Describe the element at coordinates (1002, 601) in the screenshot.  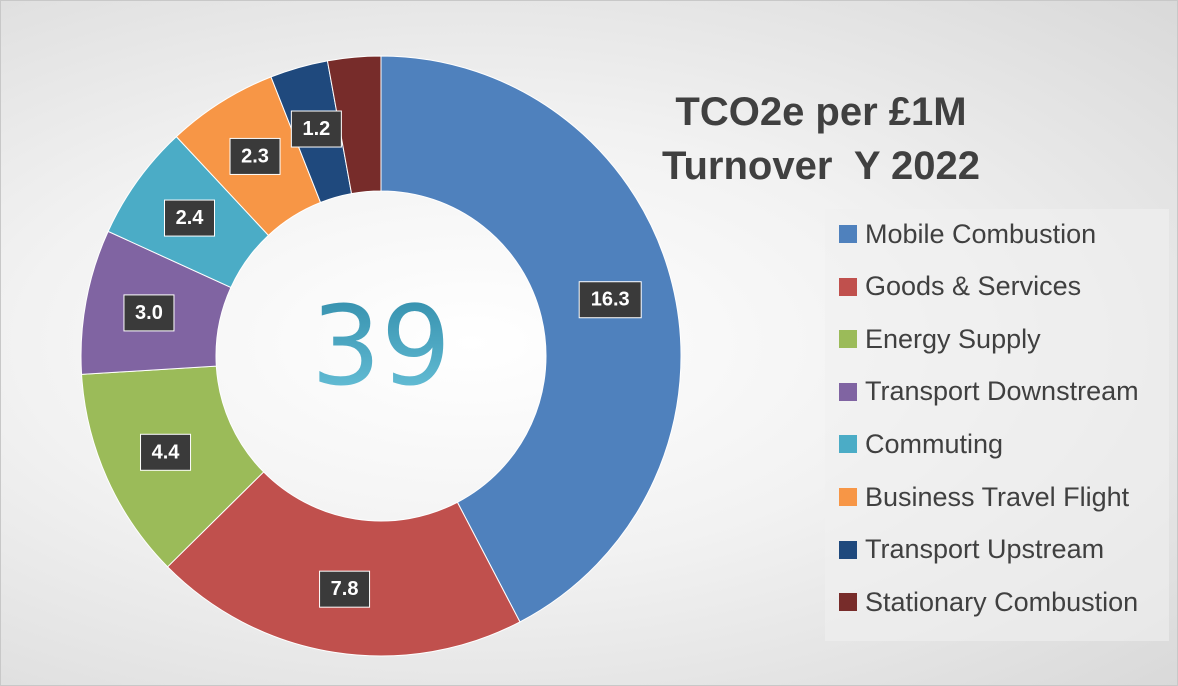
I see `legend-label: Stationary Combustion` at that location.